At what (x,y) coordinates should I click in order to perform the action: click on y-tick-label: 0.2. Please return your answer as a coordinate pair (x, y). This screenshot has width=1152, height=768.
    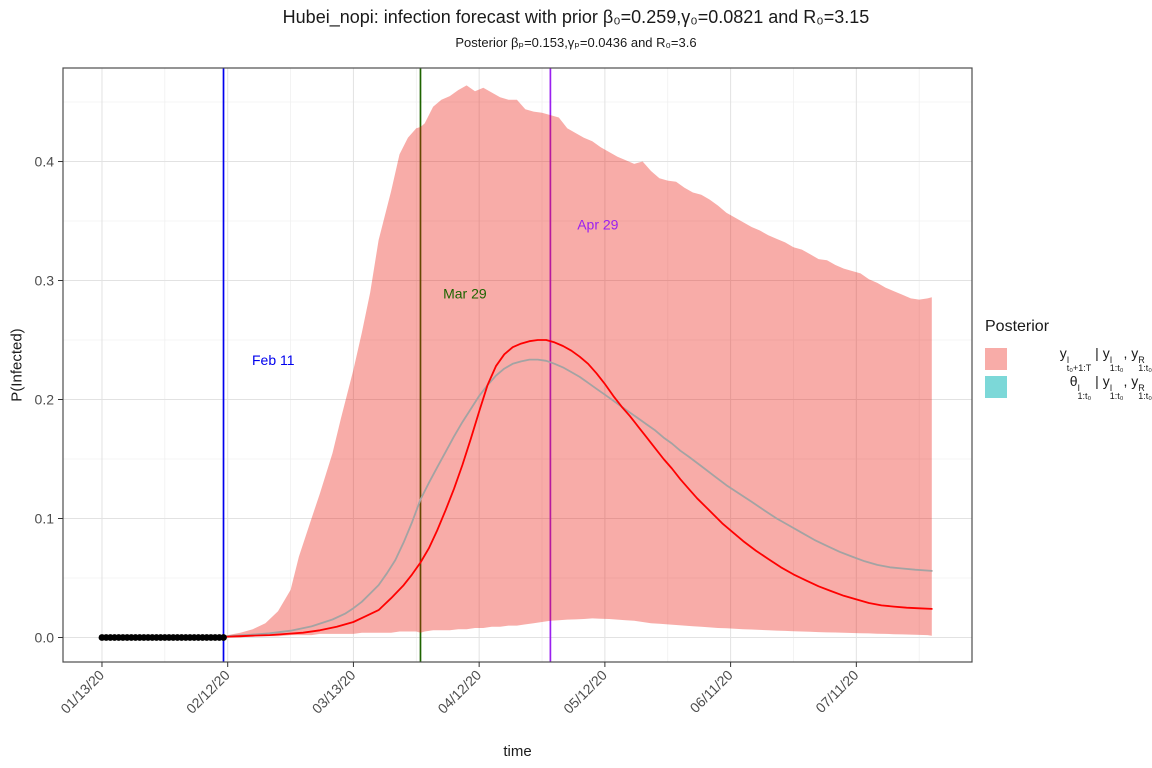
    Looking at the image, I should click on (45, 400).